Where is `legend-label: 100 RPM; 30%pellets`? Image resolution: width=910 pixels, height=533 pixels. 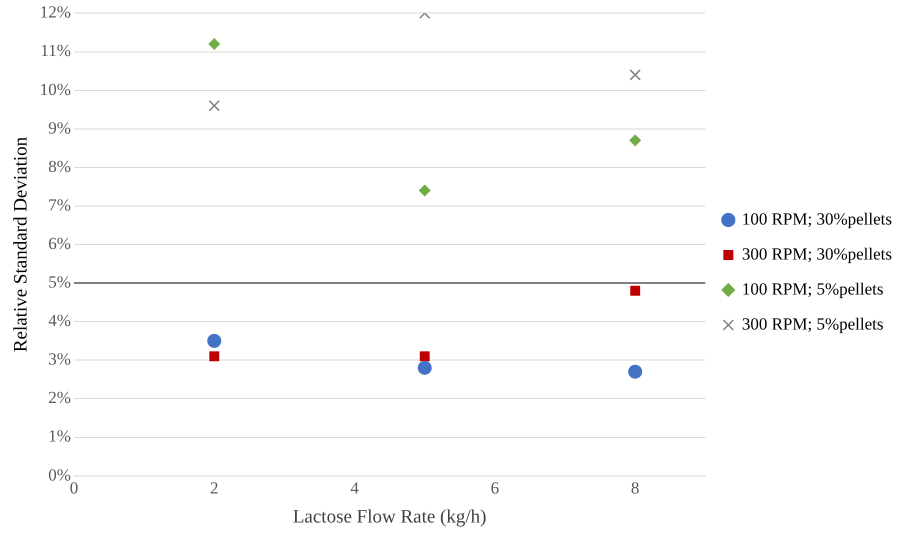 legend-label: 100 RPM; 30%pellets is located at coordinates (817, 218).